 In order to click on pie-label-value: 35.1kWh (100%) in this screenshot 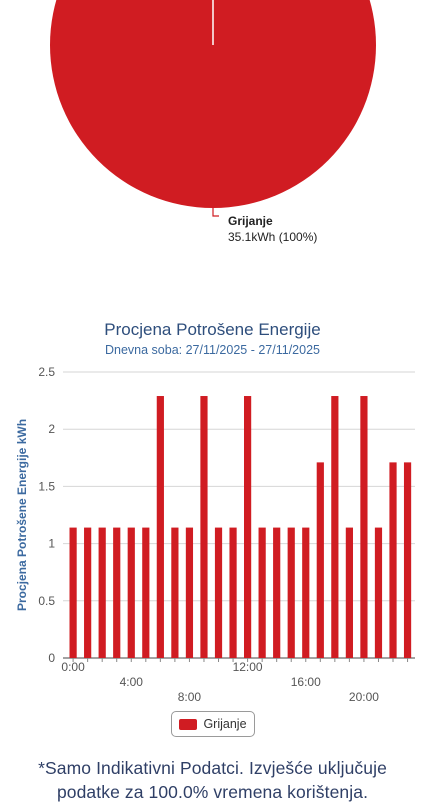, I will do `click(273, 237)`.